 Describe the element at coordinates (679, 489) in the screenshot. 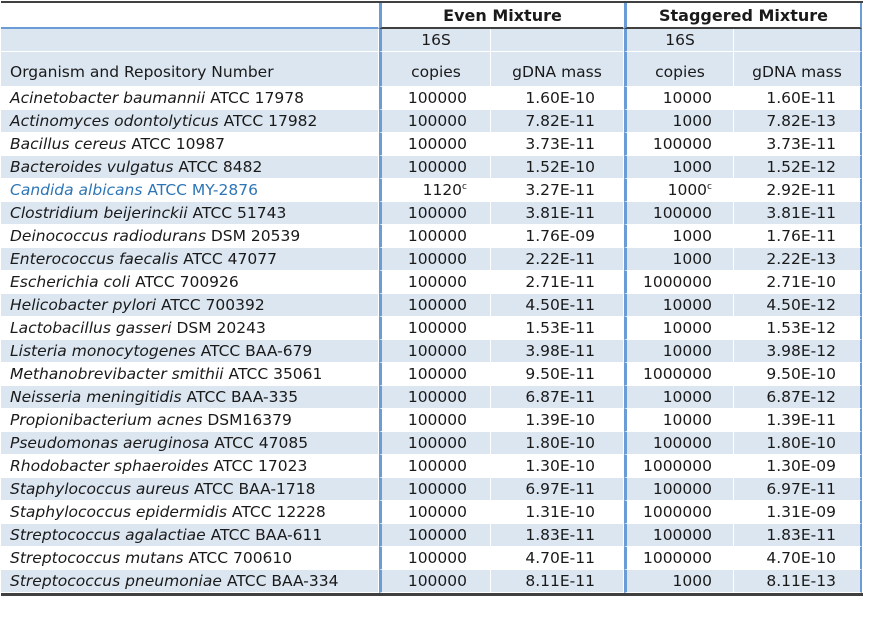

I see `staggered-16s-copies-cell: 100000` at that location.